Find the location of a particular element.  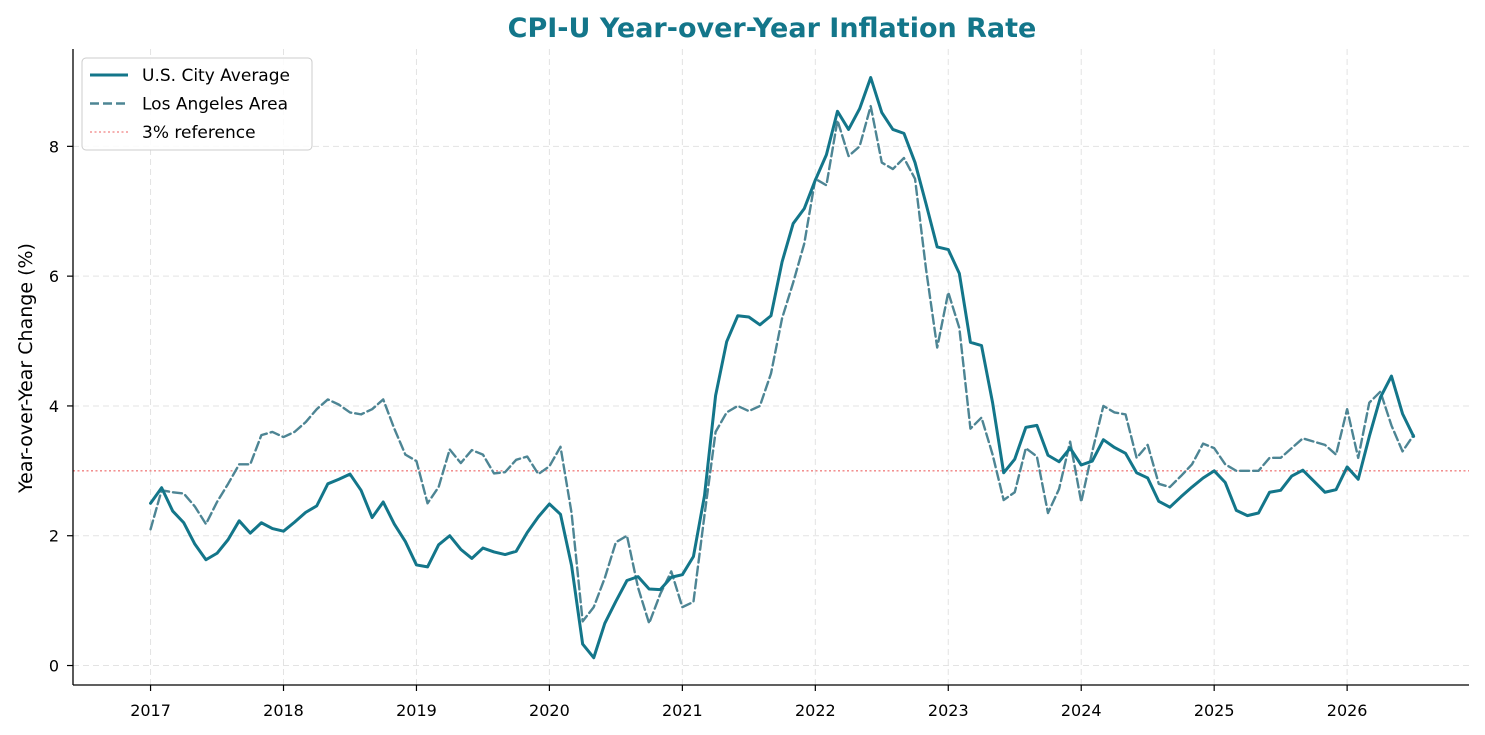

x-tick-label: 2020 is located at coordinates (549, 710).